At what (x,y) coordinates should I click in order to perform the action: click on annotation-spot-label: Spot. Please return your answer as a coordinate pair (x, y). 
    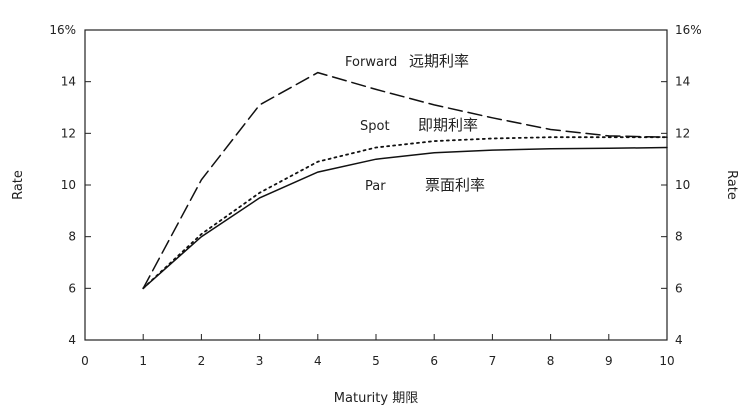
    Looking at the image, I should click on (375, 126).